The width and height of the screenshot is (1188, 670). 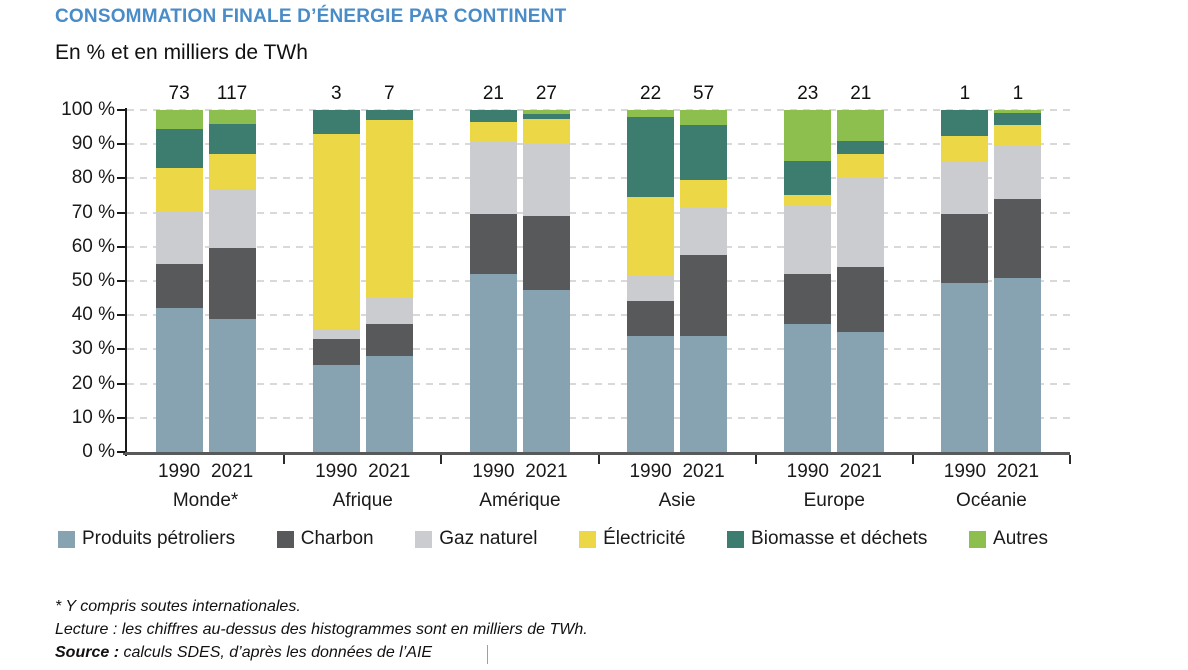 I want to click on group-afrique: 3 1990 7 2021 Afrique, so click(x=362, y=297).